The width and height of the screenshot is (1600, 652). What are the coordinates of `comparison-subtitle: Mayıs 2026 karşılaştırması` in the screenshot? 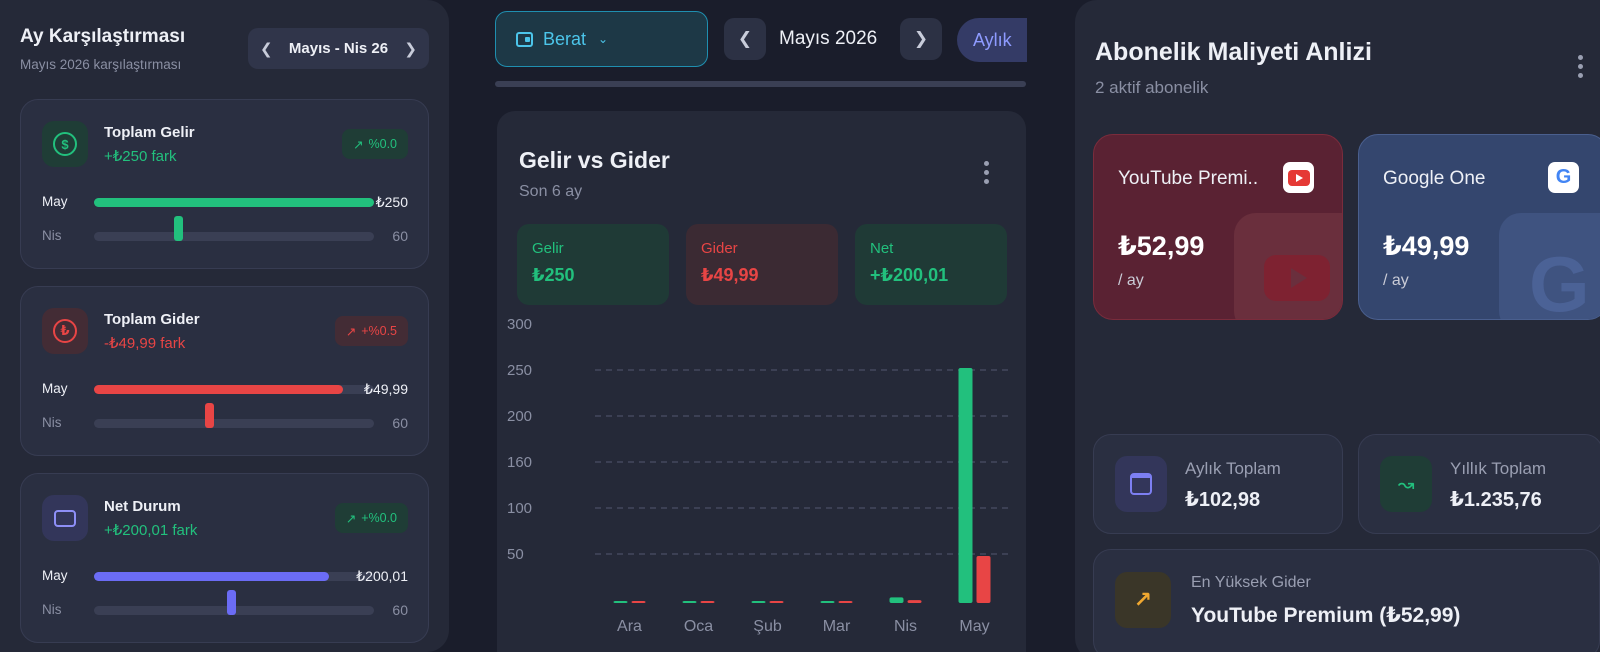 It's located at (101, 64).